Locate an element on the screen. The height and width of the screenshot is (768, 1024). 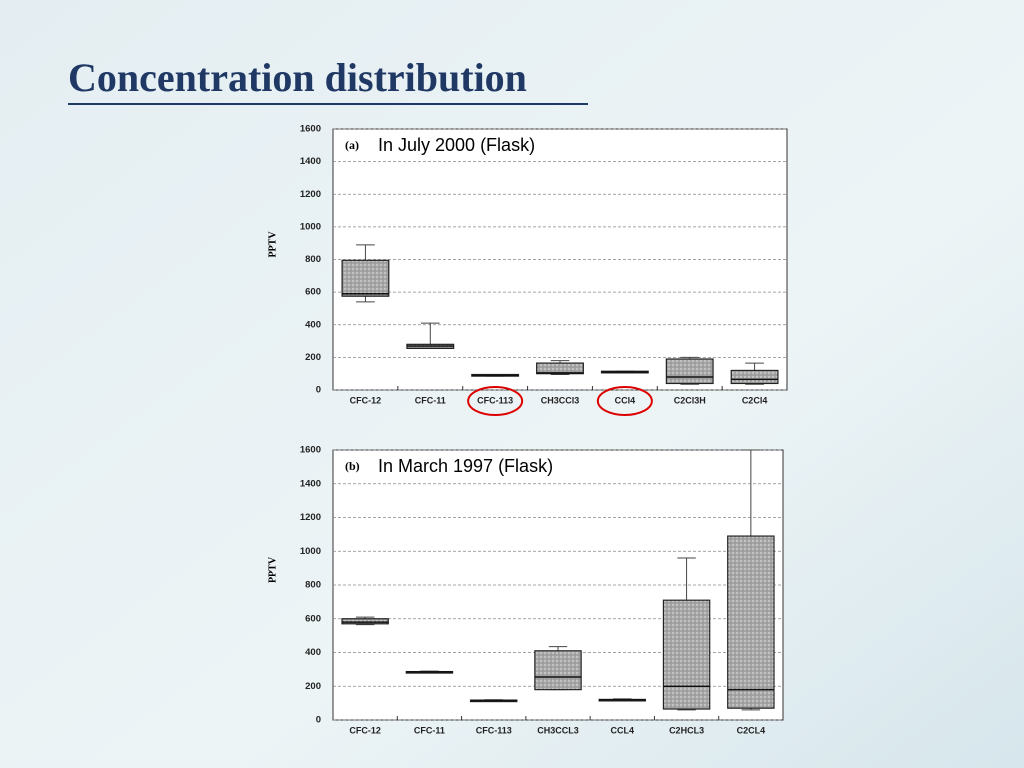
annotation: In July 2000 (Flask) is located at coordinates (456, 145).